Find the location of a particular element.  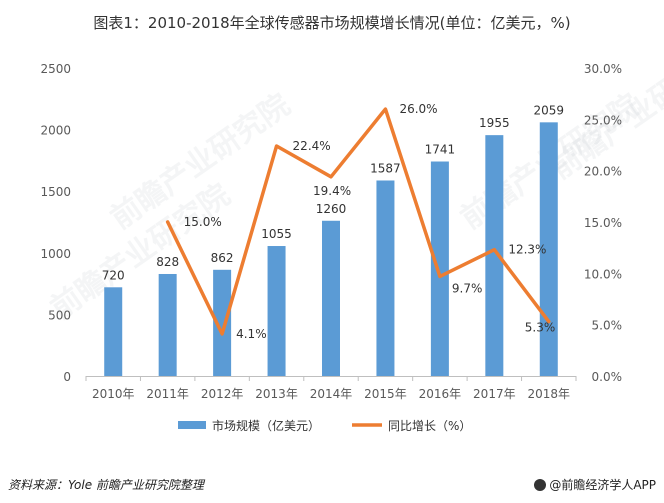

bar-data-label: 1260 is located at coordinates (331, 209).